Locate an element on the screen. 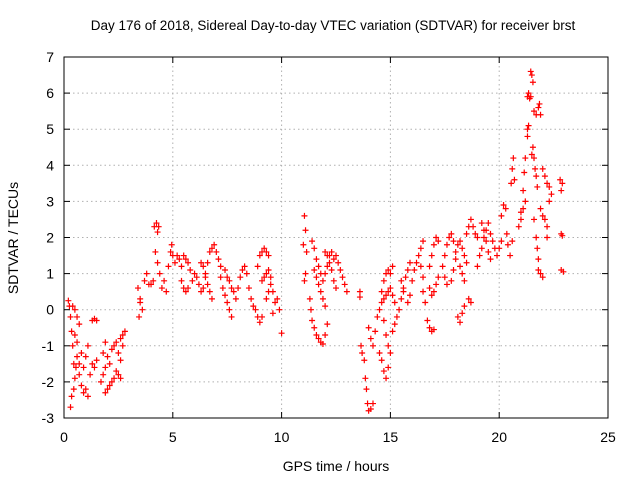  x-tick-label: 15 is located at coordinates (391, 437).